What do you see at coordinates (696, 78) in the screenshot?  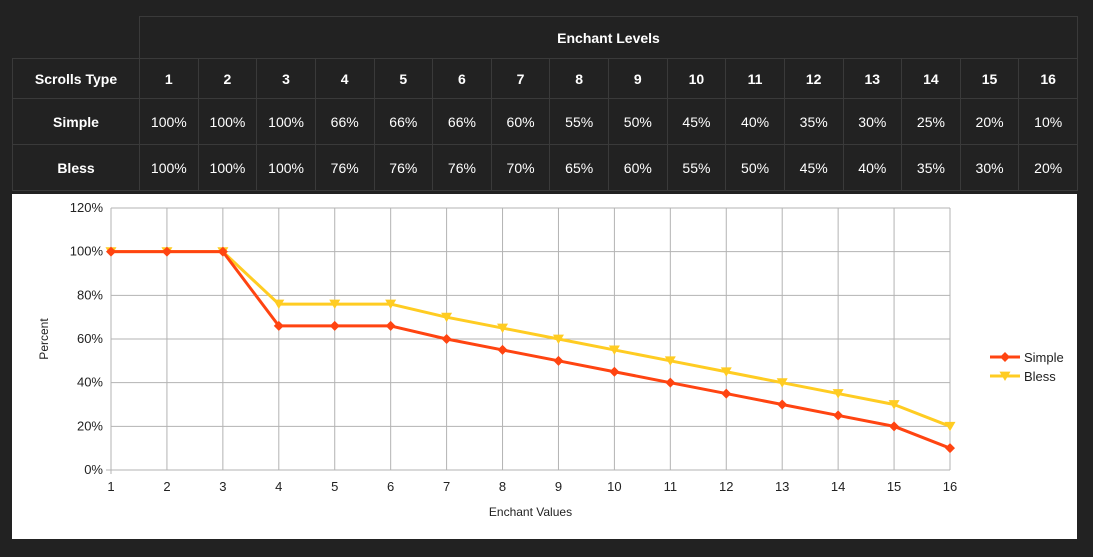 I see `level-header: 10` at bounding box center [696, 78].